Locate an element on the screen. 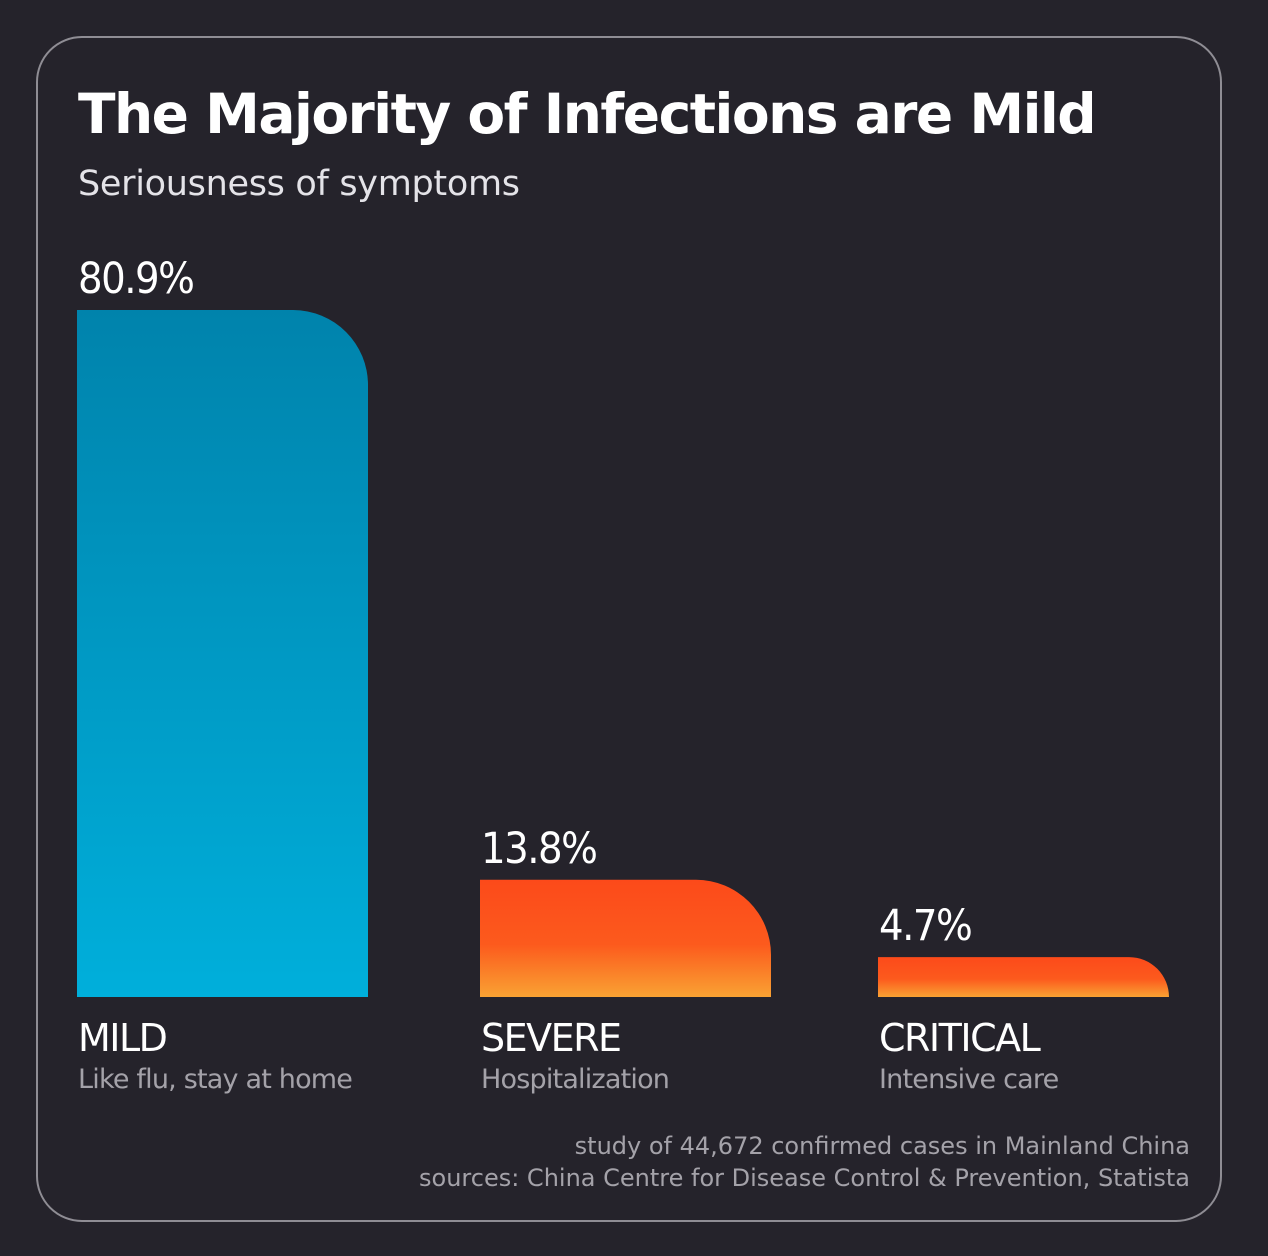 The image size is (1268, 1256). value-label-critical: 4.7% is located at coordinates (925, 926).